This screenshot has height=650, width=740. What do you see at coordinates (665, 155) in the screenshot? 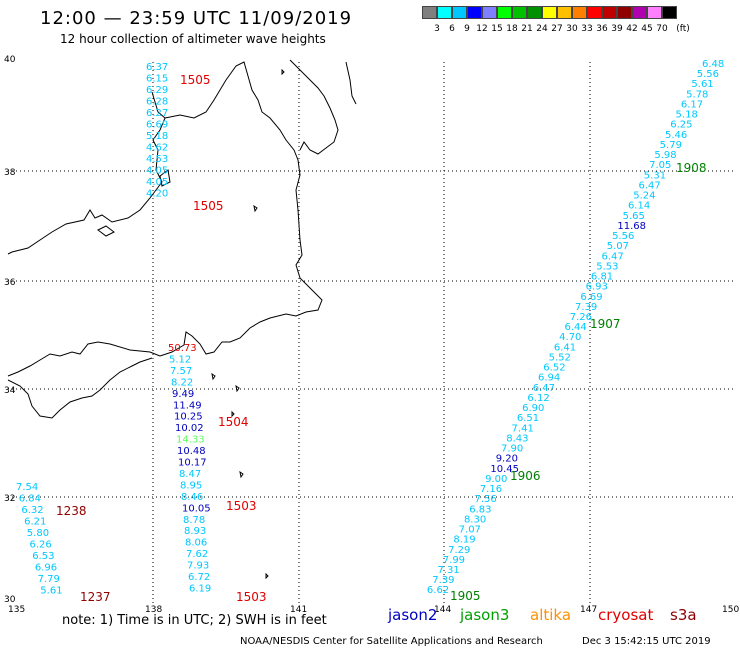
I see `wave-height-value: 5.98` at bounding box center [665, 155].